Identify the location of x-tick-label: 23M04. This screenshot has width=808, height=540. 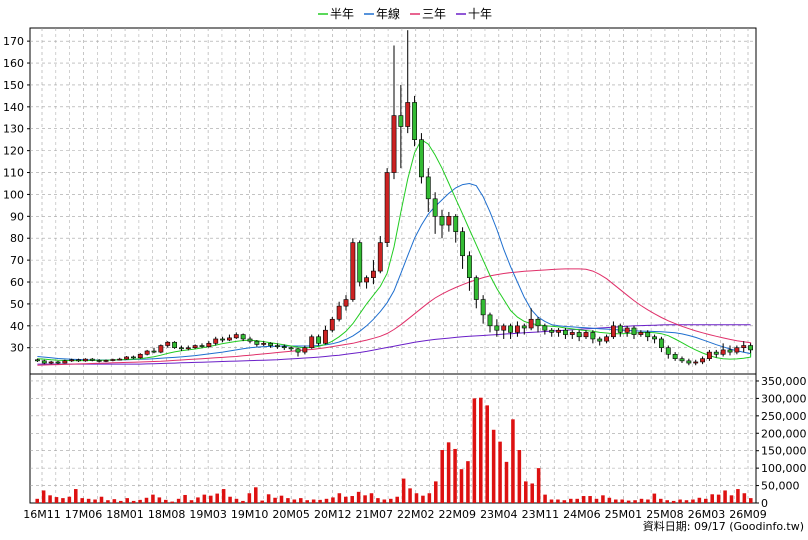
(499, 514).